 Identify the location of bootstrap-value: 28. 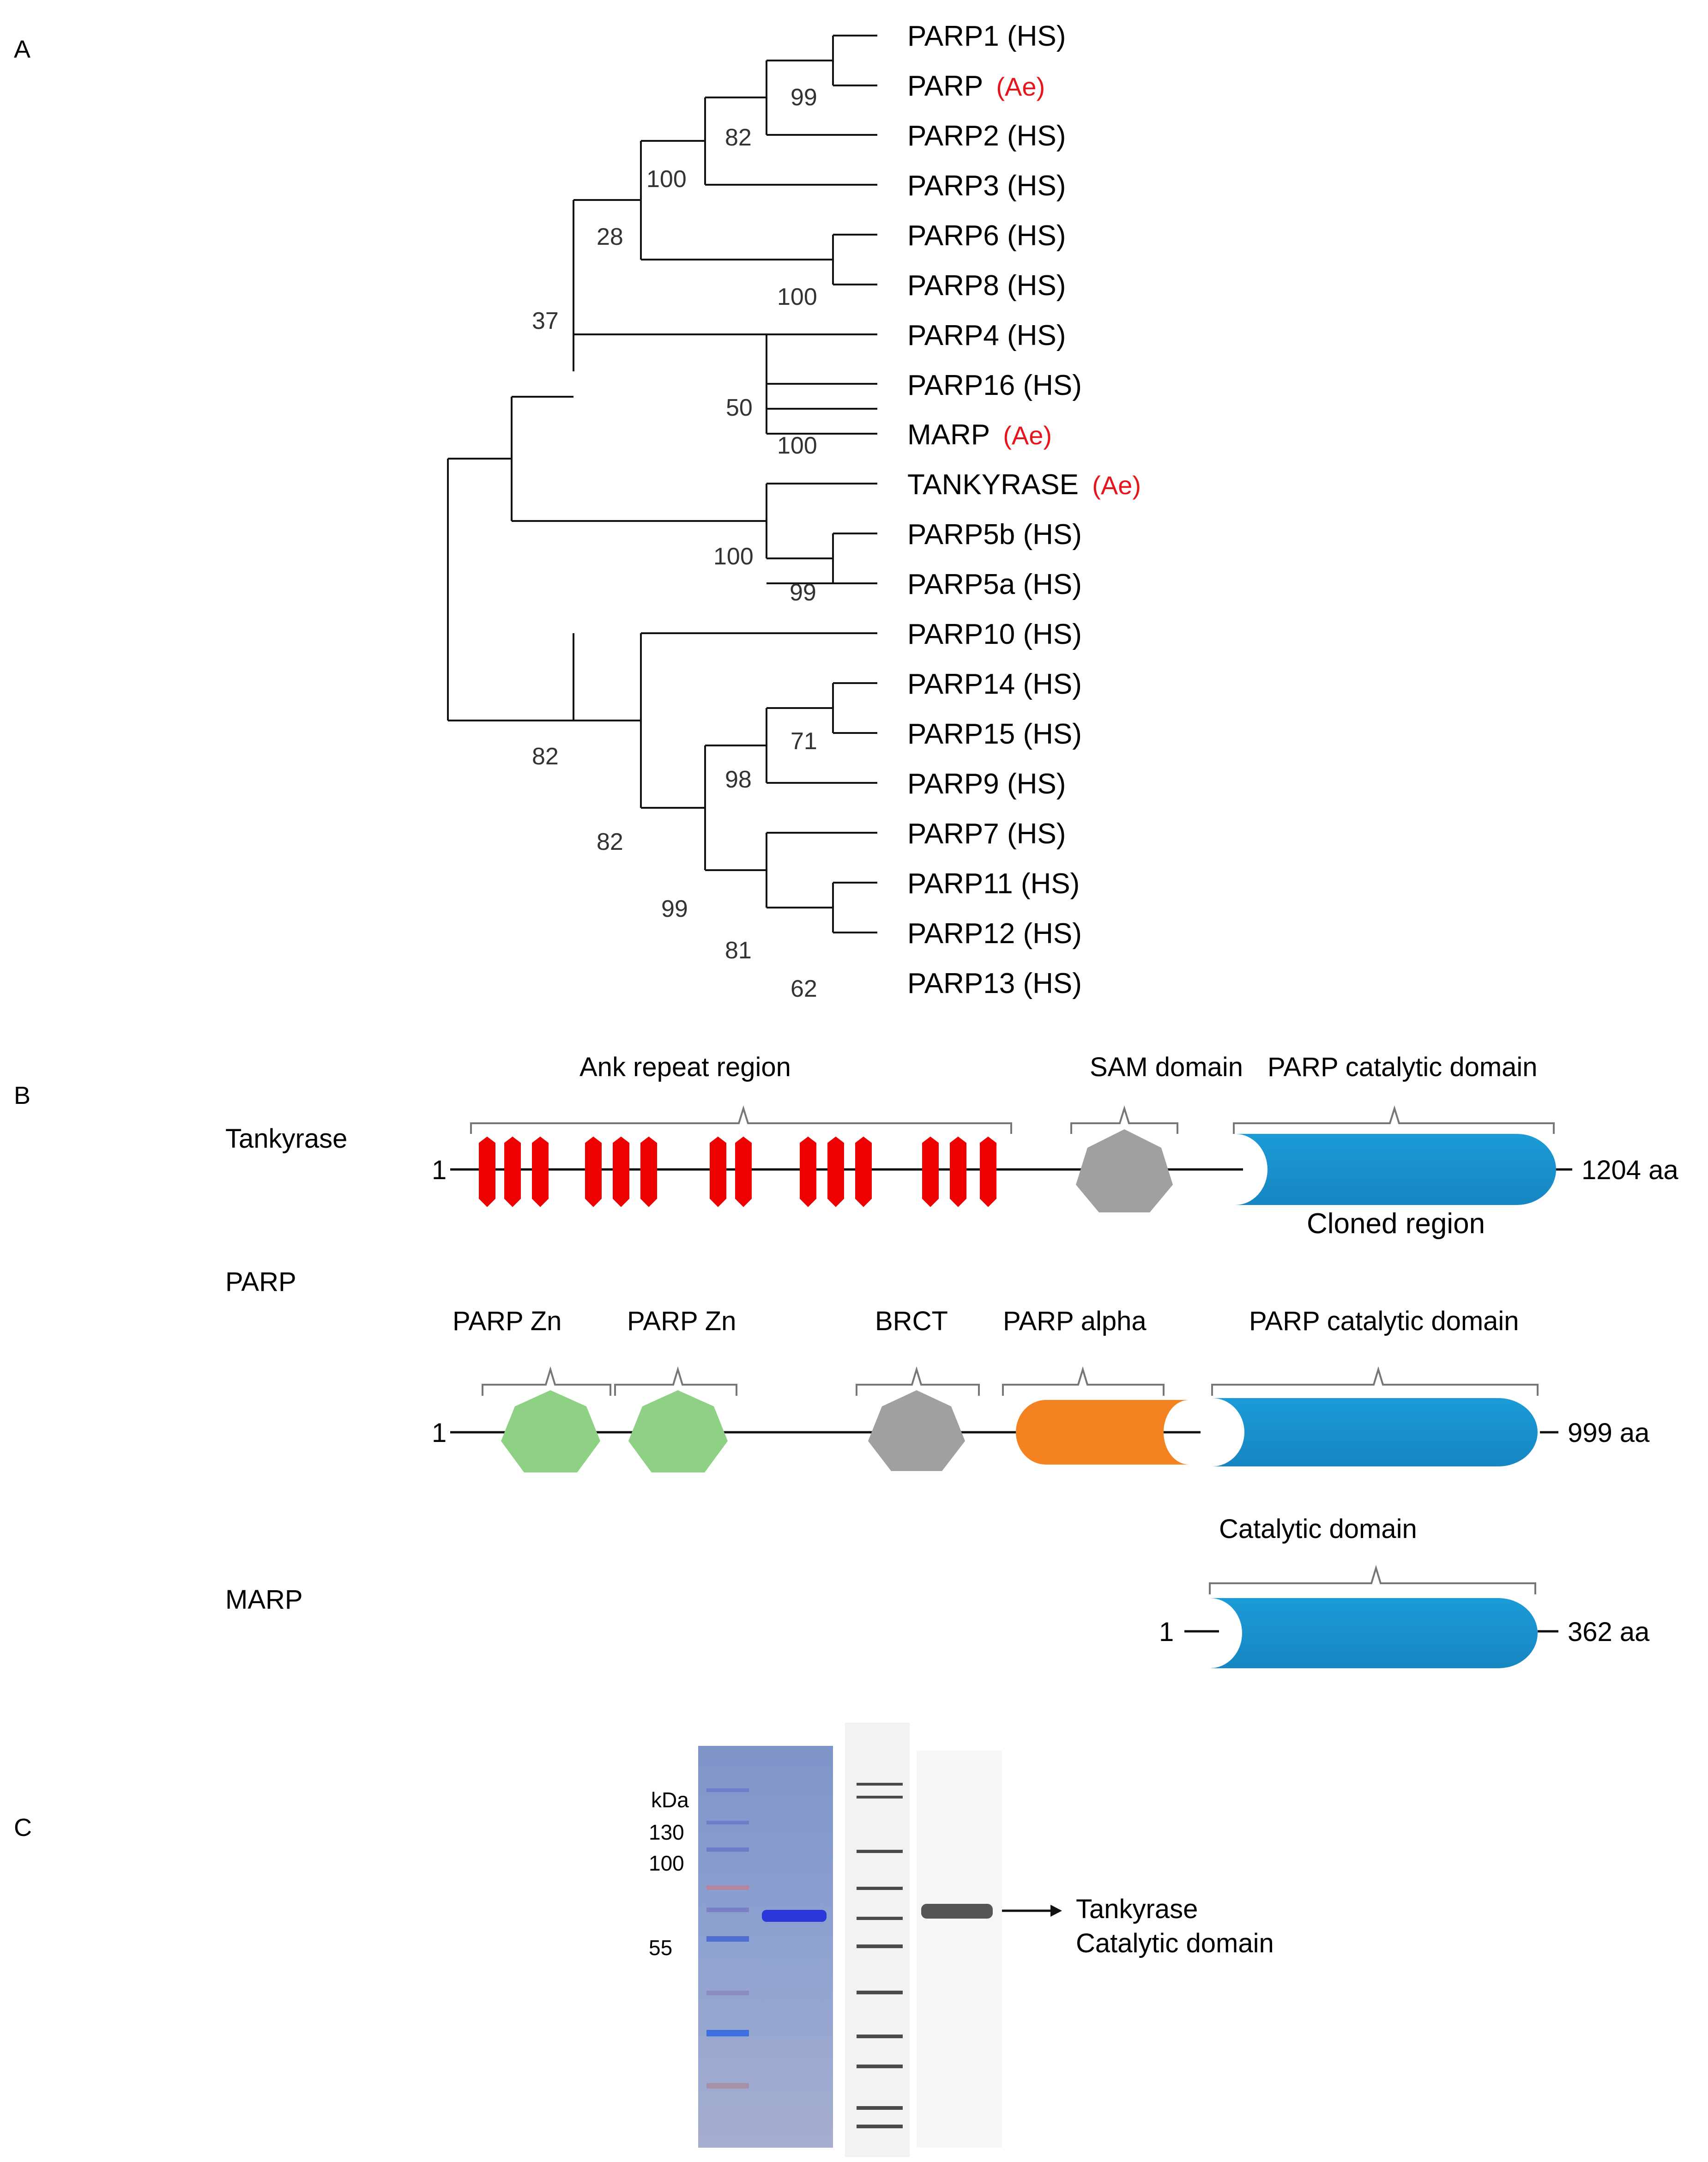
(610, 237).